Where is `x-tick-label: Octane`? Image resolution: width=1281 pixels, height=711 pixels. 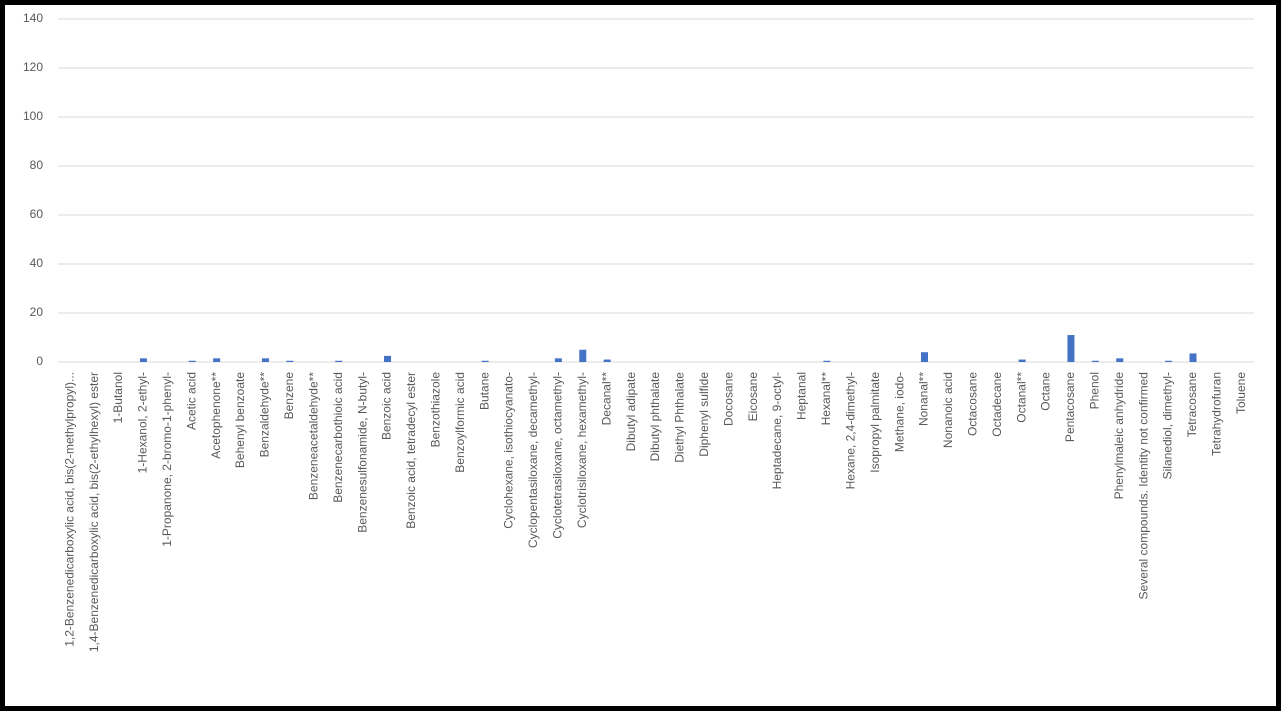 x-tick-label: Octane is located at coordinates (1046, 391).